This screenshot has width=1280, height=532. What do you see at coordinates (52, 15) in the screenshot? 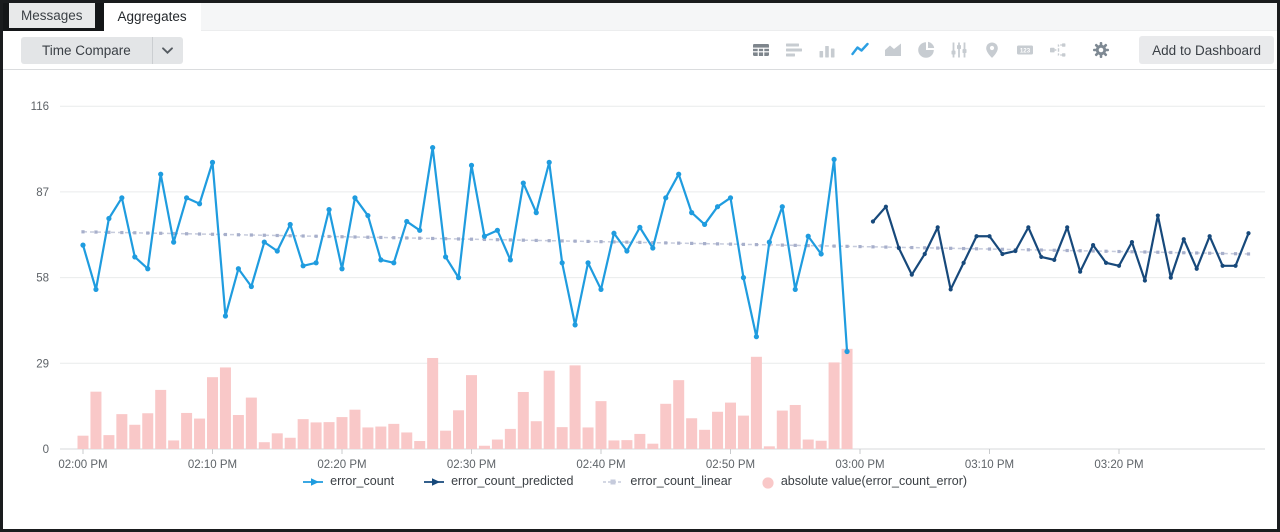
I see `tab-messages: Messages` at bounding box center [52, 15].